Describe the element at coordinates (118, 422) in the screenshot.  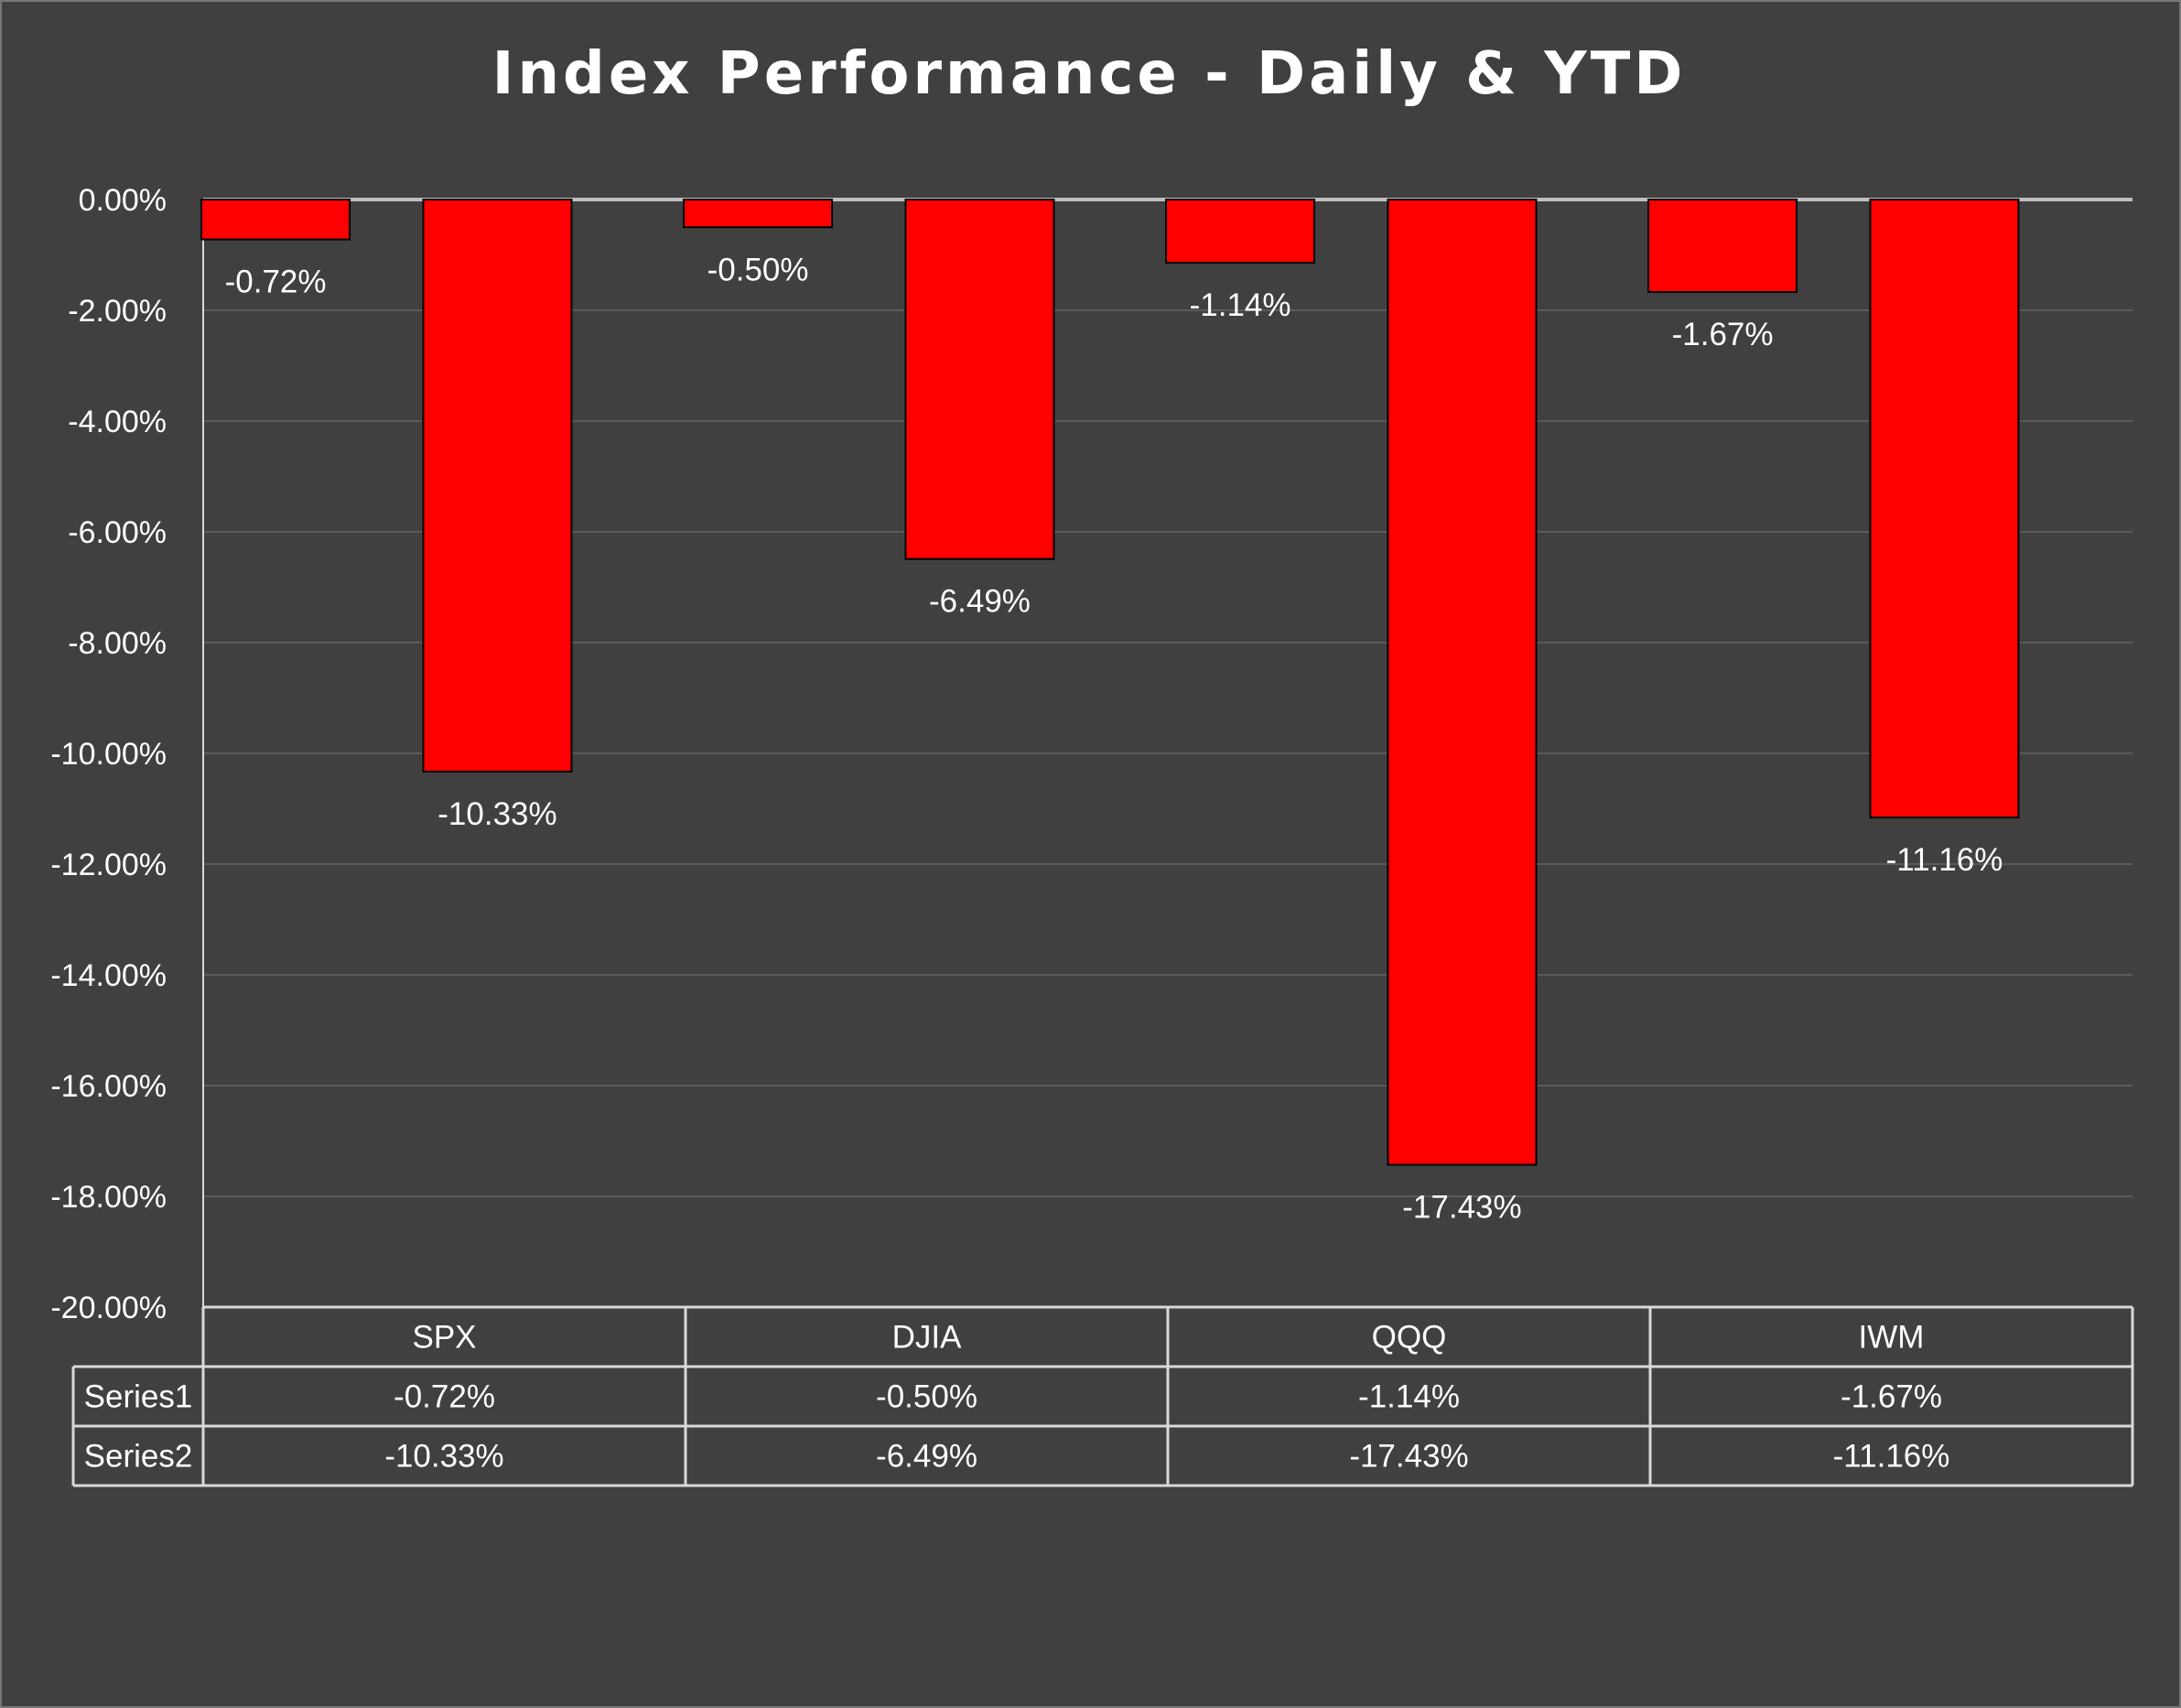
I see `y-tick-label: -4.00%` at that location.